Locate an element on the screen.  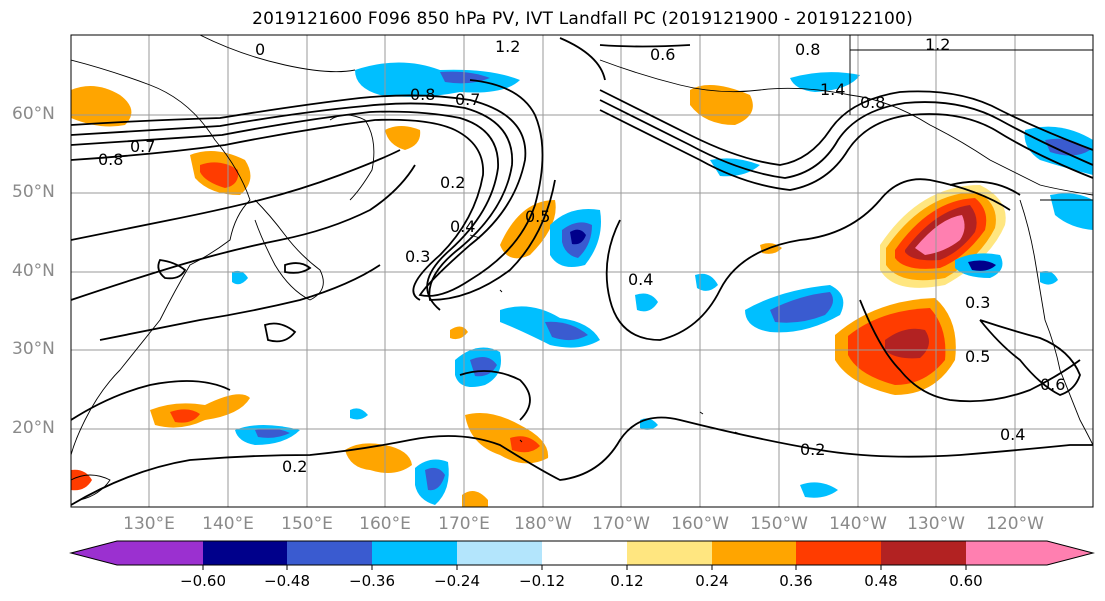
lon-label: 150°W is located at coordinates (779, 524).